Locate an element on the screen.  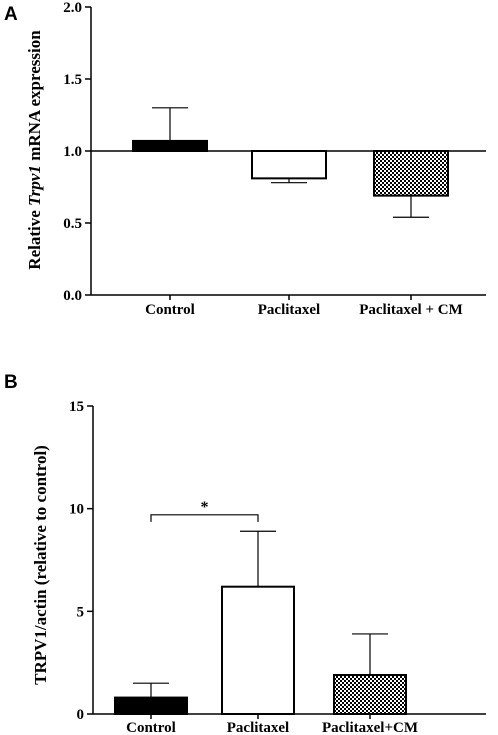
panel-b-letter: B is located at coordinates (11, 382).